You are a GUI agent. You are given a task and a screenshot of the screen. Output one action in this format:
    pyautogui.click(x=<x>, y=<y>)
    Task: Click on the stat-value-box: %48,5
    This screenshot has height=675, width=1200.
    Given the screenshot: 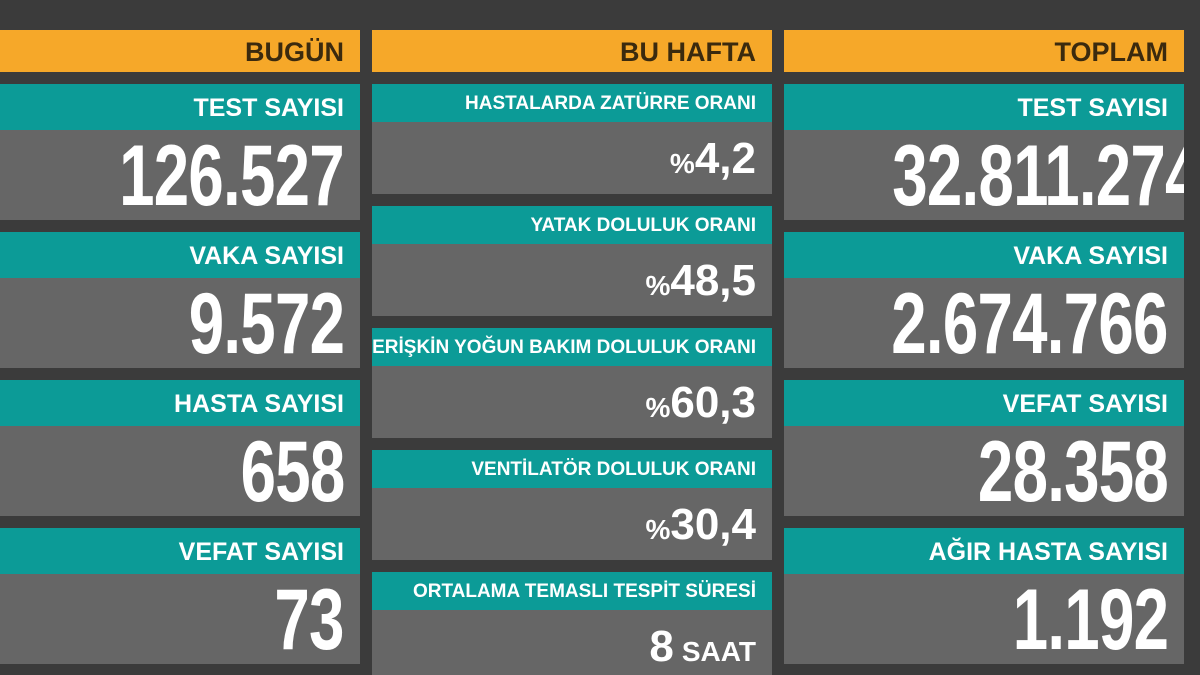 What is the action you would take?
    pyautogui.click(x=572, y=280)
    